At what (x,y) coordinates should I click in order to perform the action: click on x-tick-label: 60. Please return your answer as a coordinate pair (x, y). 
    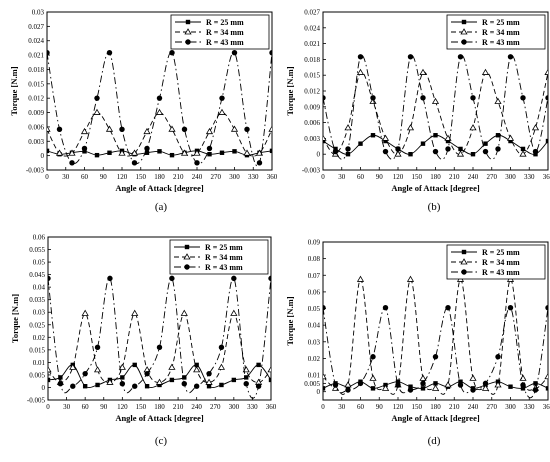
    Looking at the image, I should click on (85, 177).